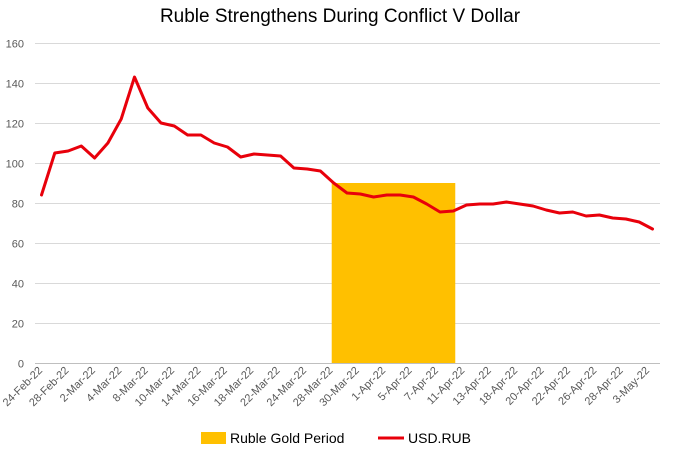 The height and width of the screenshot is (459, 681). I want to click on y-tick-label-160: 160, so click(15, 45).